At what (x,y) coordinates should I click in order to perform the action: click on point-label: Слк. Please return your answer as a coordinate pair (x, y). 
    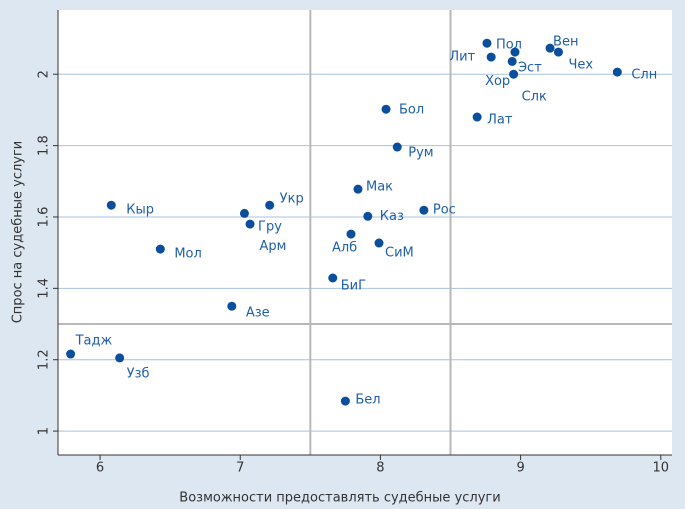
    Looking at the image, I should click on (534, 97).